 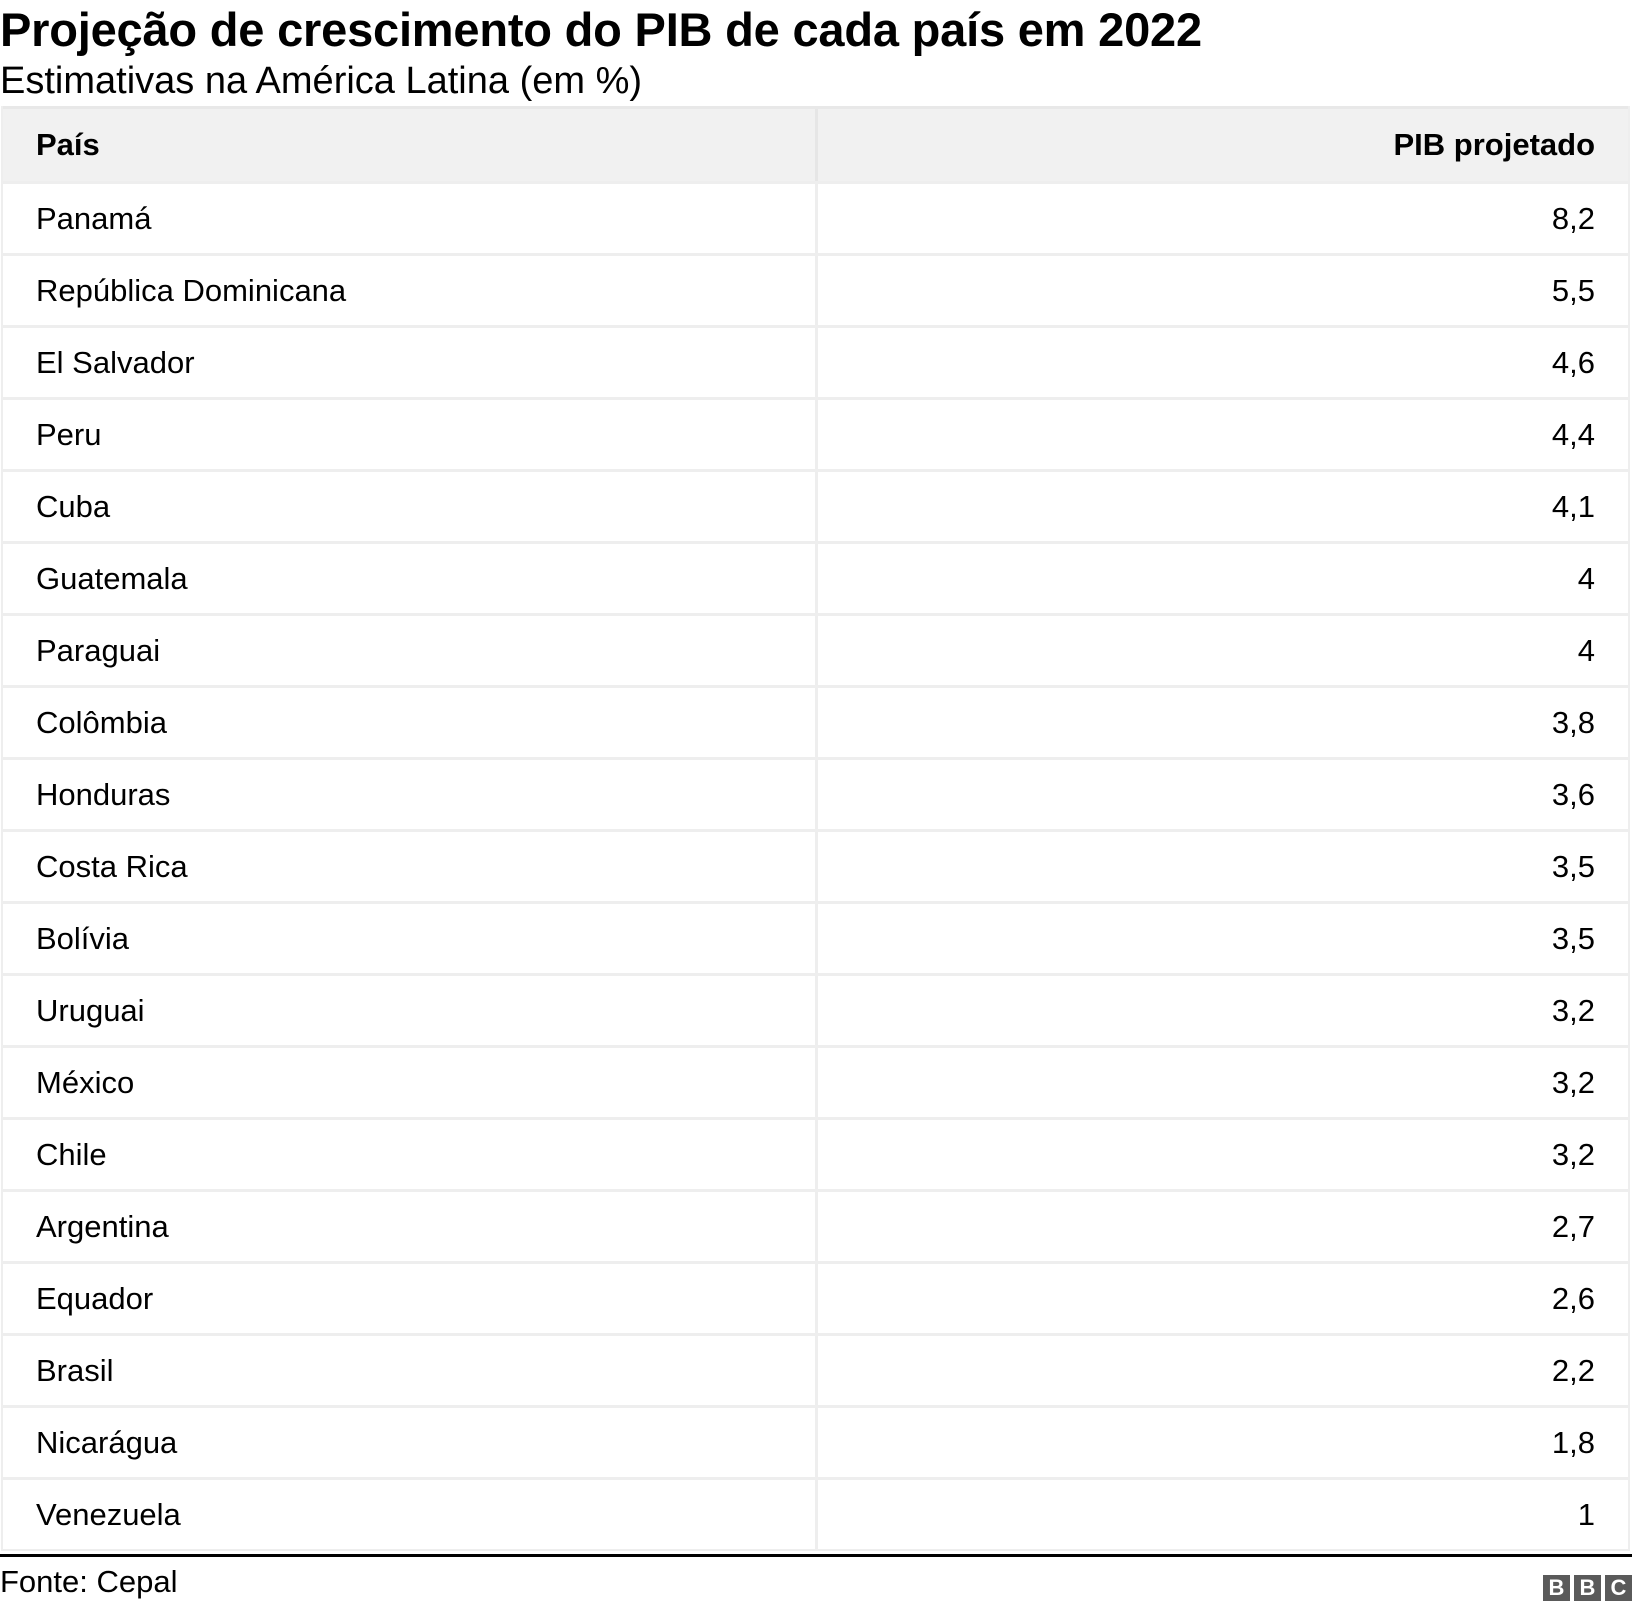 I want to click on country-cell: Guatemala, so click(x=410, y=578).